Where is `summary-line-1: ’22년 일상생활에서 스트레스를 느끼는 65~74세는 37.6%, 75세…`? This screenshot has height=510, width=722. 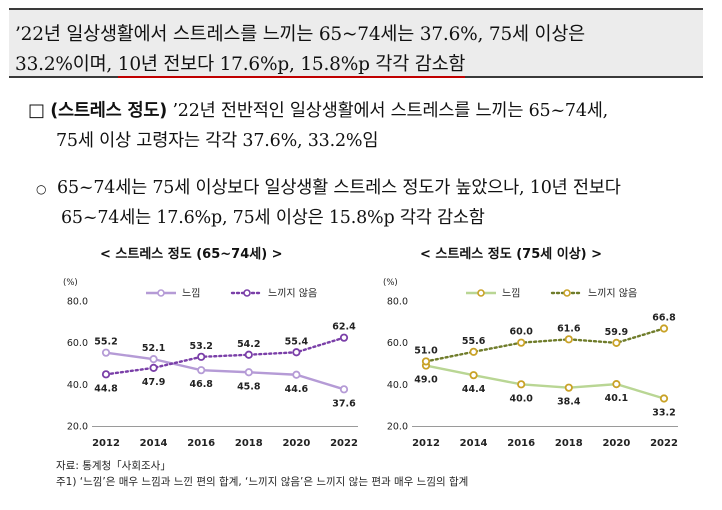 summary-line-1: ’22년 일상생활에서 스트레스를 느끼는 65~74세는 37.6%, 75세… is located at coordinates (300, 34).